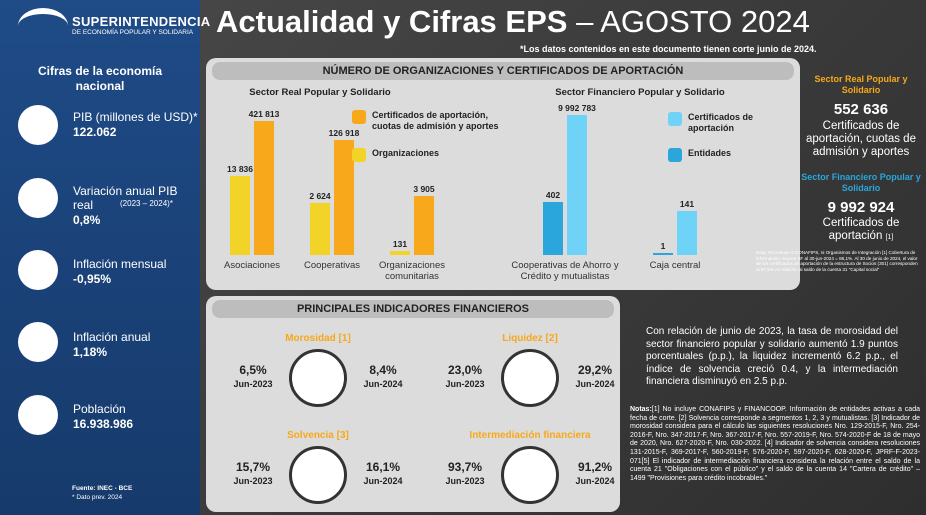 This screenshot has height=515, width=926. Describe the element at coordinates (530, 435) in the screenshot. I see `indicator-name: Intermediación financiera` at that location.